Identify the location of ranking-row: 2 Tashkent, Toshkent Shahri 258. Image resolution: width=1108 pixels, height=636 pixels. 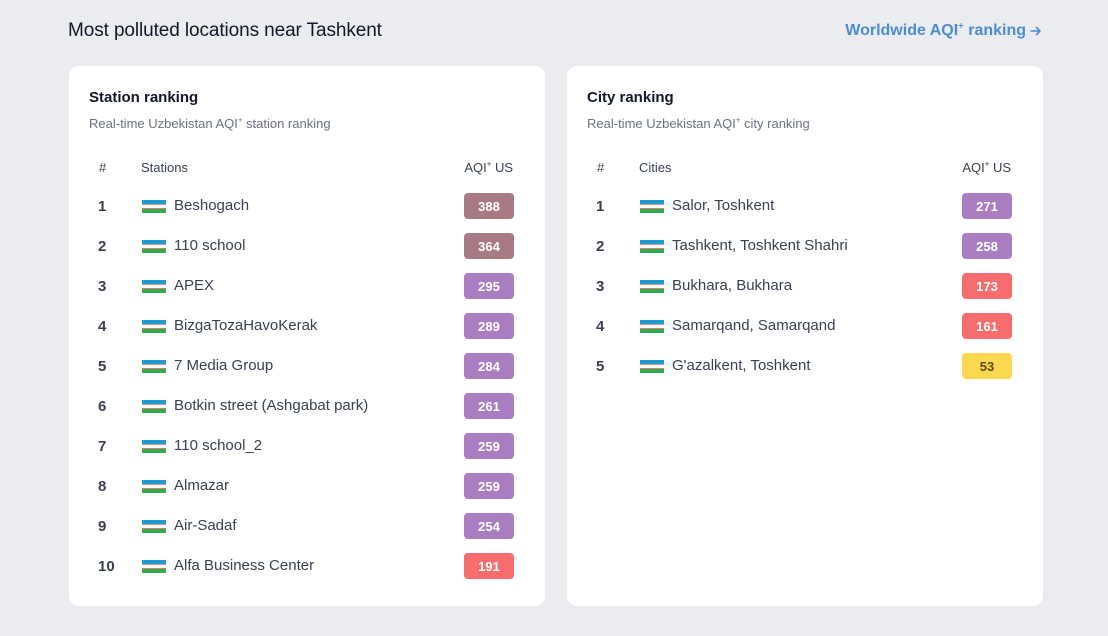
(805, 246).